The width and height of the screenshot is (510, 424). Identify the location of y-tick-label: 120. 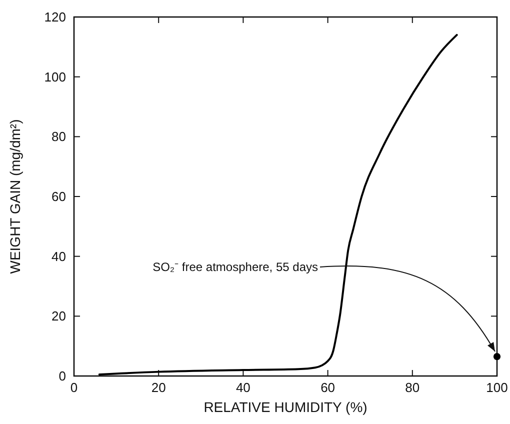
(55, 17).